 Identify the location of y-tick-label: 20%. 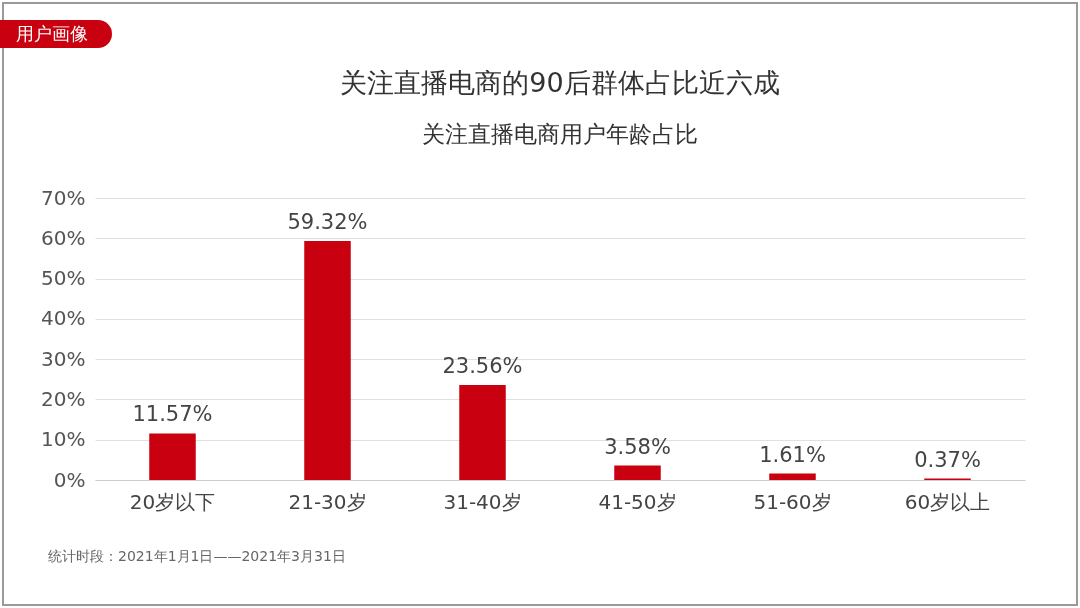
(63, 398).